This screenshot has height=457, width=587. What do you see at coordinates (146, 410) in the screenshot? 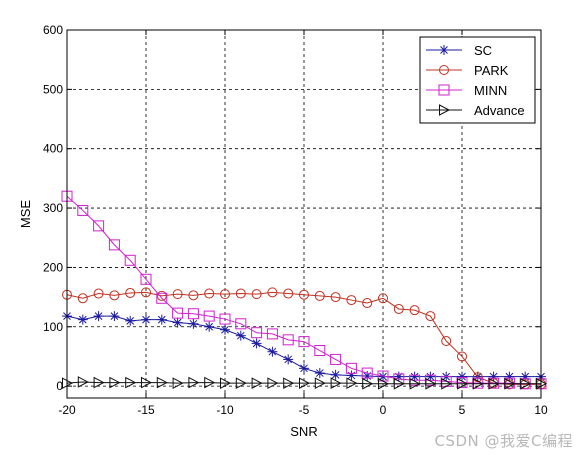
I see `x-tick-label: -15` at bounding box center [146, 410].